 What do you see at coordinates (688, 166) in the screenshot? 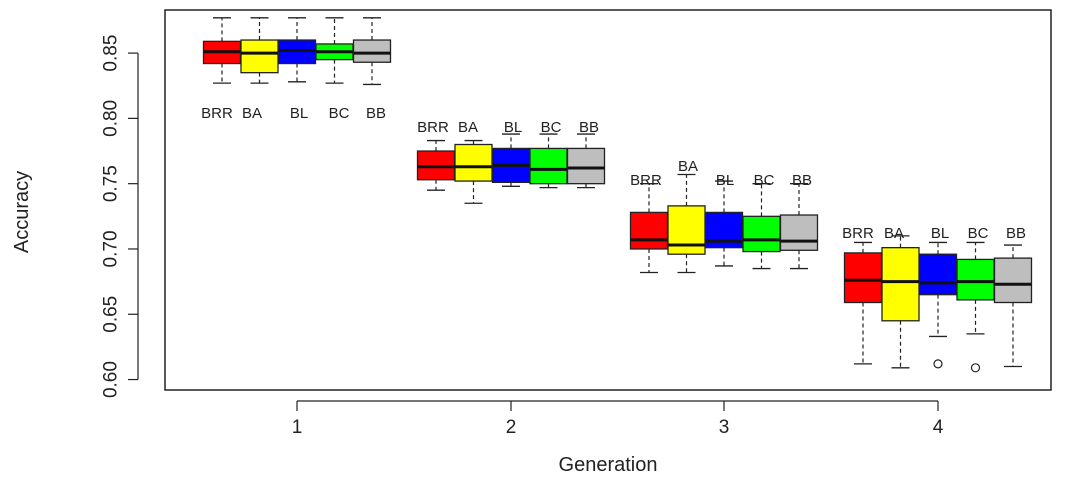
I see `box-label-ba-gen3: BA` at bounding box center [688, 166].